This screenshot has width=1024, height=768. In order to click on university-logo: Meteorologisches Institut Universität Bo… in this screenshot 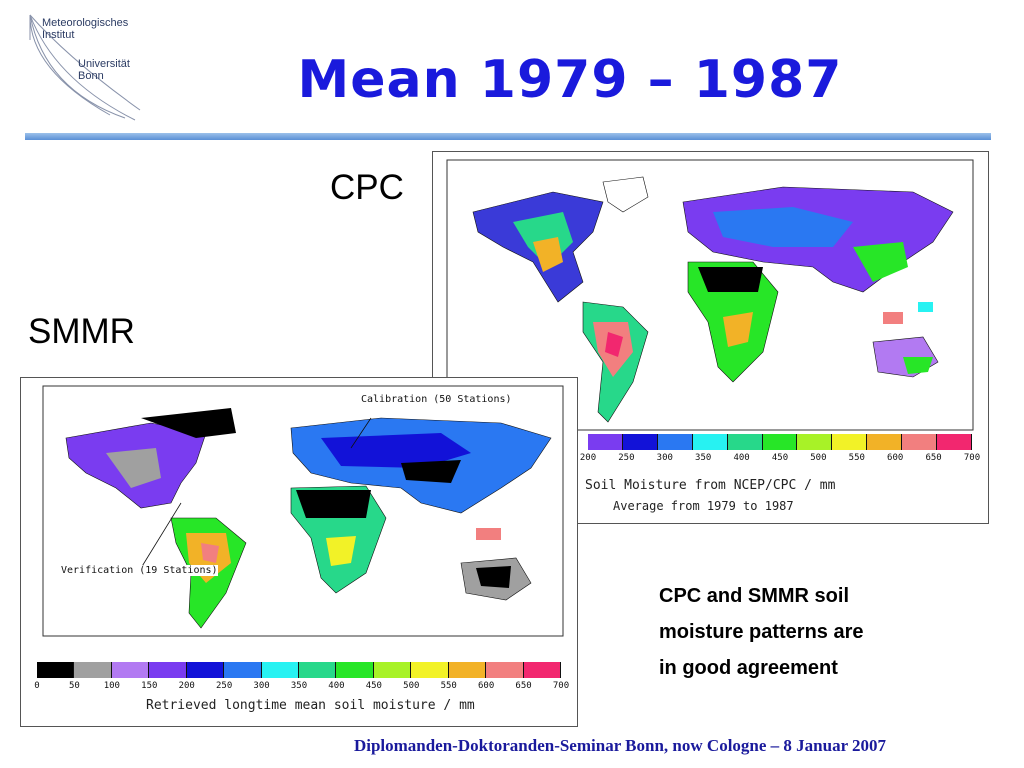, I will do `click(75, 62)`.